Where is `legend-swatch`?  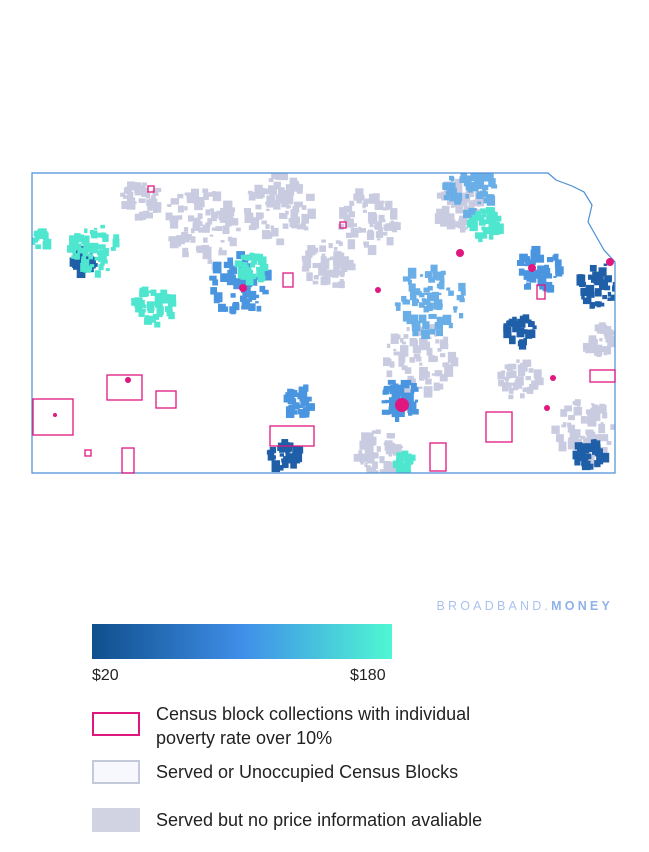
legend-swatch is located at coordinates (116, 724).